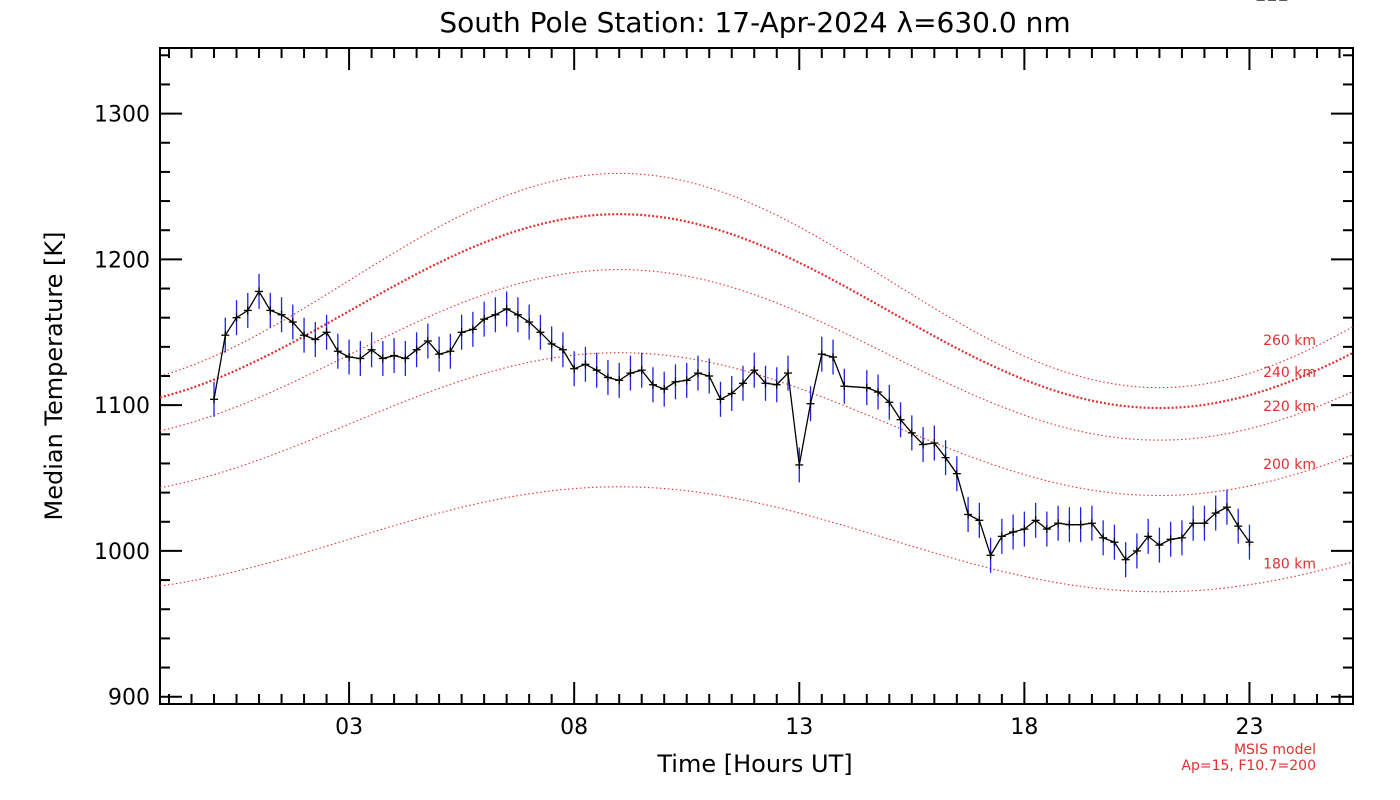 This screenshot has height=800, width=1400. I want to click on model-note-line-2: Ap=15, F10.7=200, so click(1248, 766).